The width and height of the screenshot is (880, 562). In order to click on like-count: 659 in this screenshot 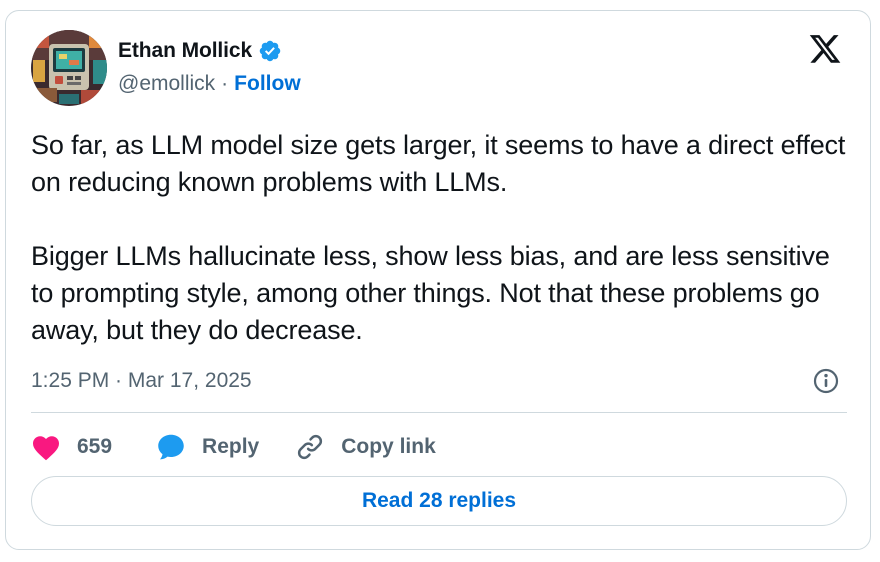, I will do `click(95, 446)`.